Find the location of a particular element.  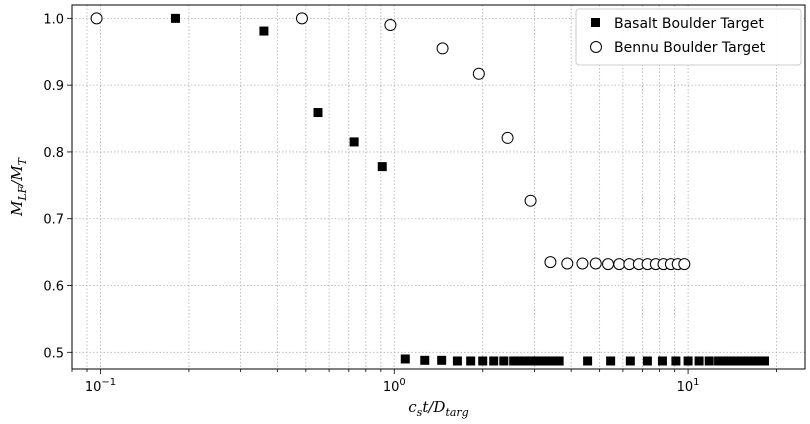

x-tick-label: 10¹ is located at coordinates (688, 386).